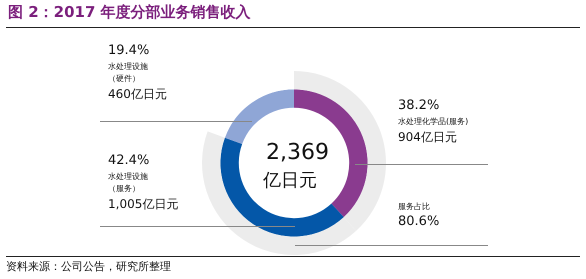 The image size is (586, 279). What do you see at coordinates (129, 12) in the screenshot?
I see `chart-title: 图 2：2017 年度分部业务销售收入` at bounding box center [129, 12].